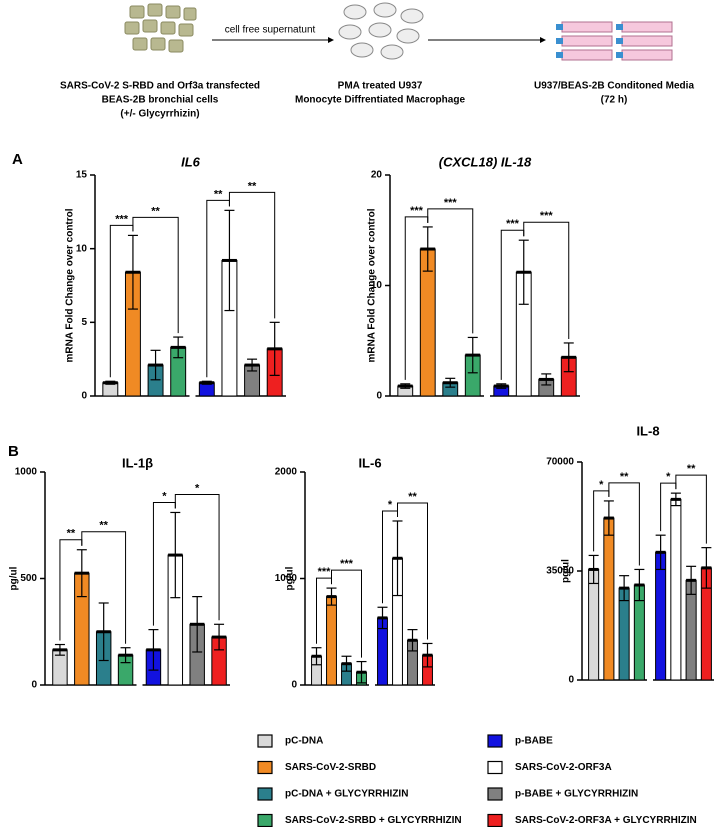  Describe the element at coordinates (137, 462) in the screenshot. I see `chart-title: IL-1β` at that location.